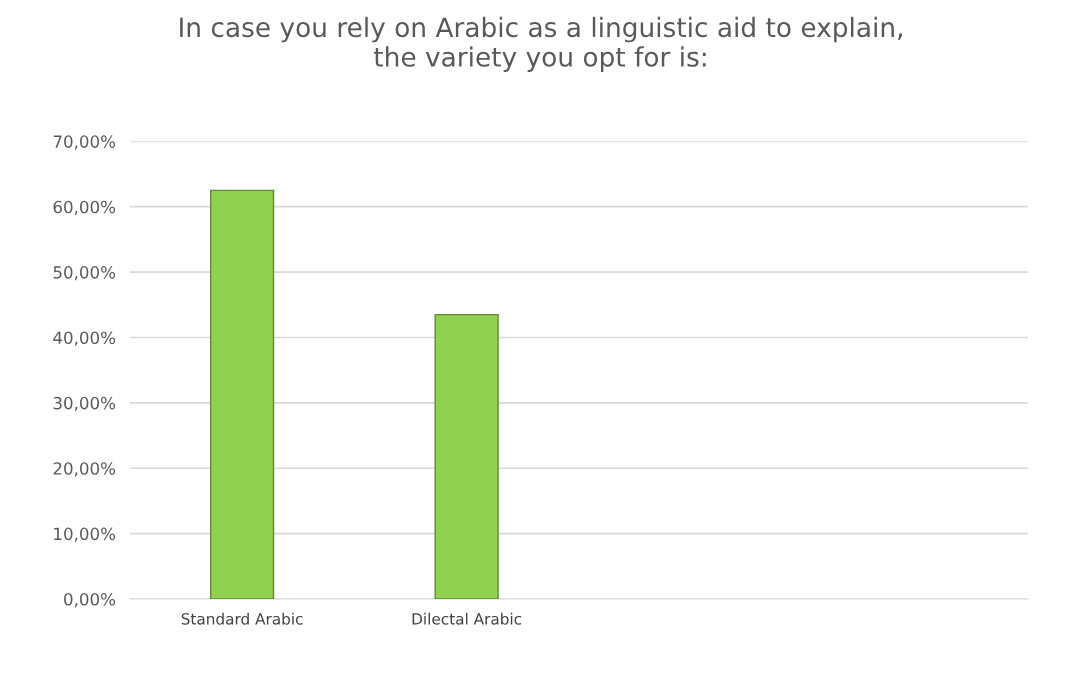 This screenshot has height=673, width=1082. What do you see at coordinates (242, 618) in the screenshot?
I see `x-tick-label: Standard Arabic` at bounding box center [242, 618].